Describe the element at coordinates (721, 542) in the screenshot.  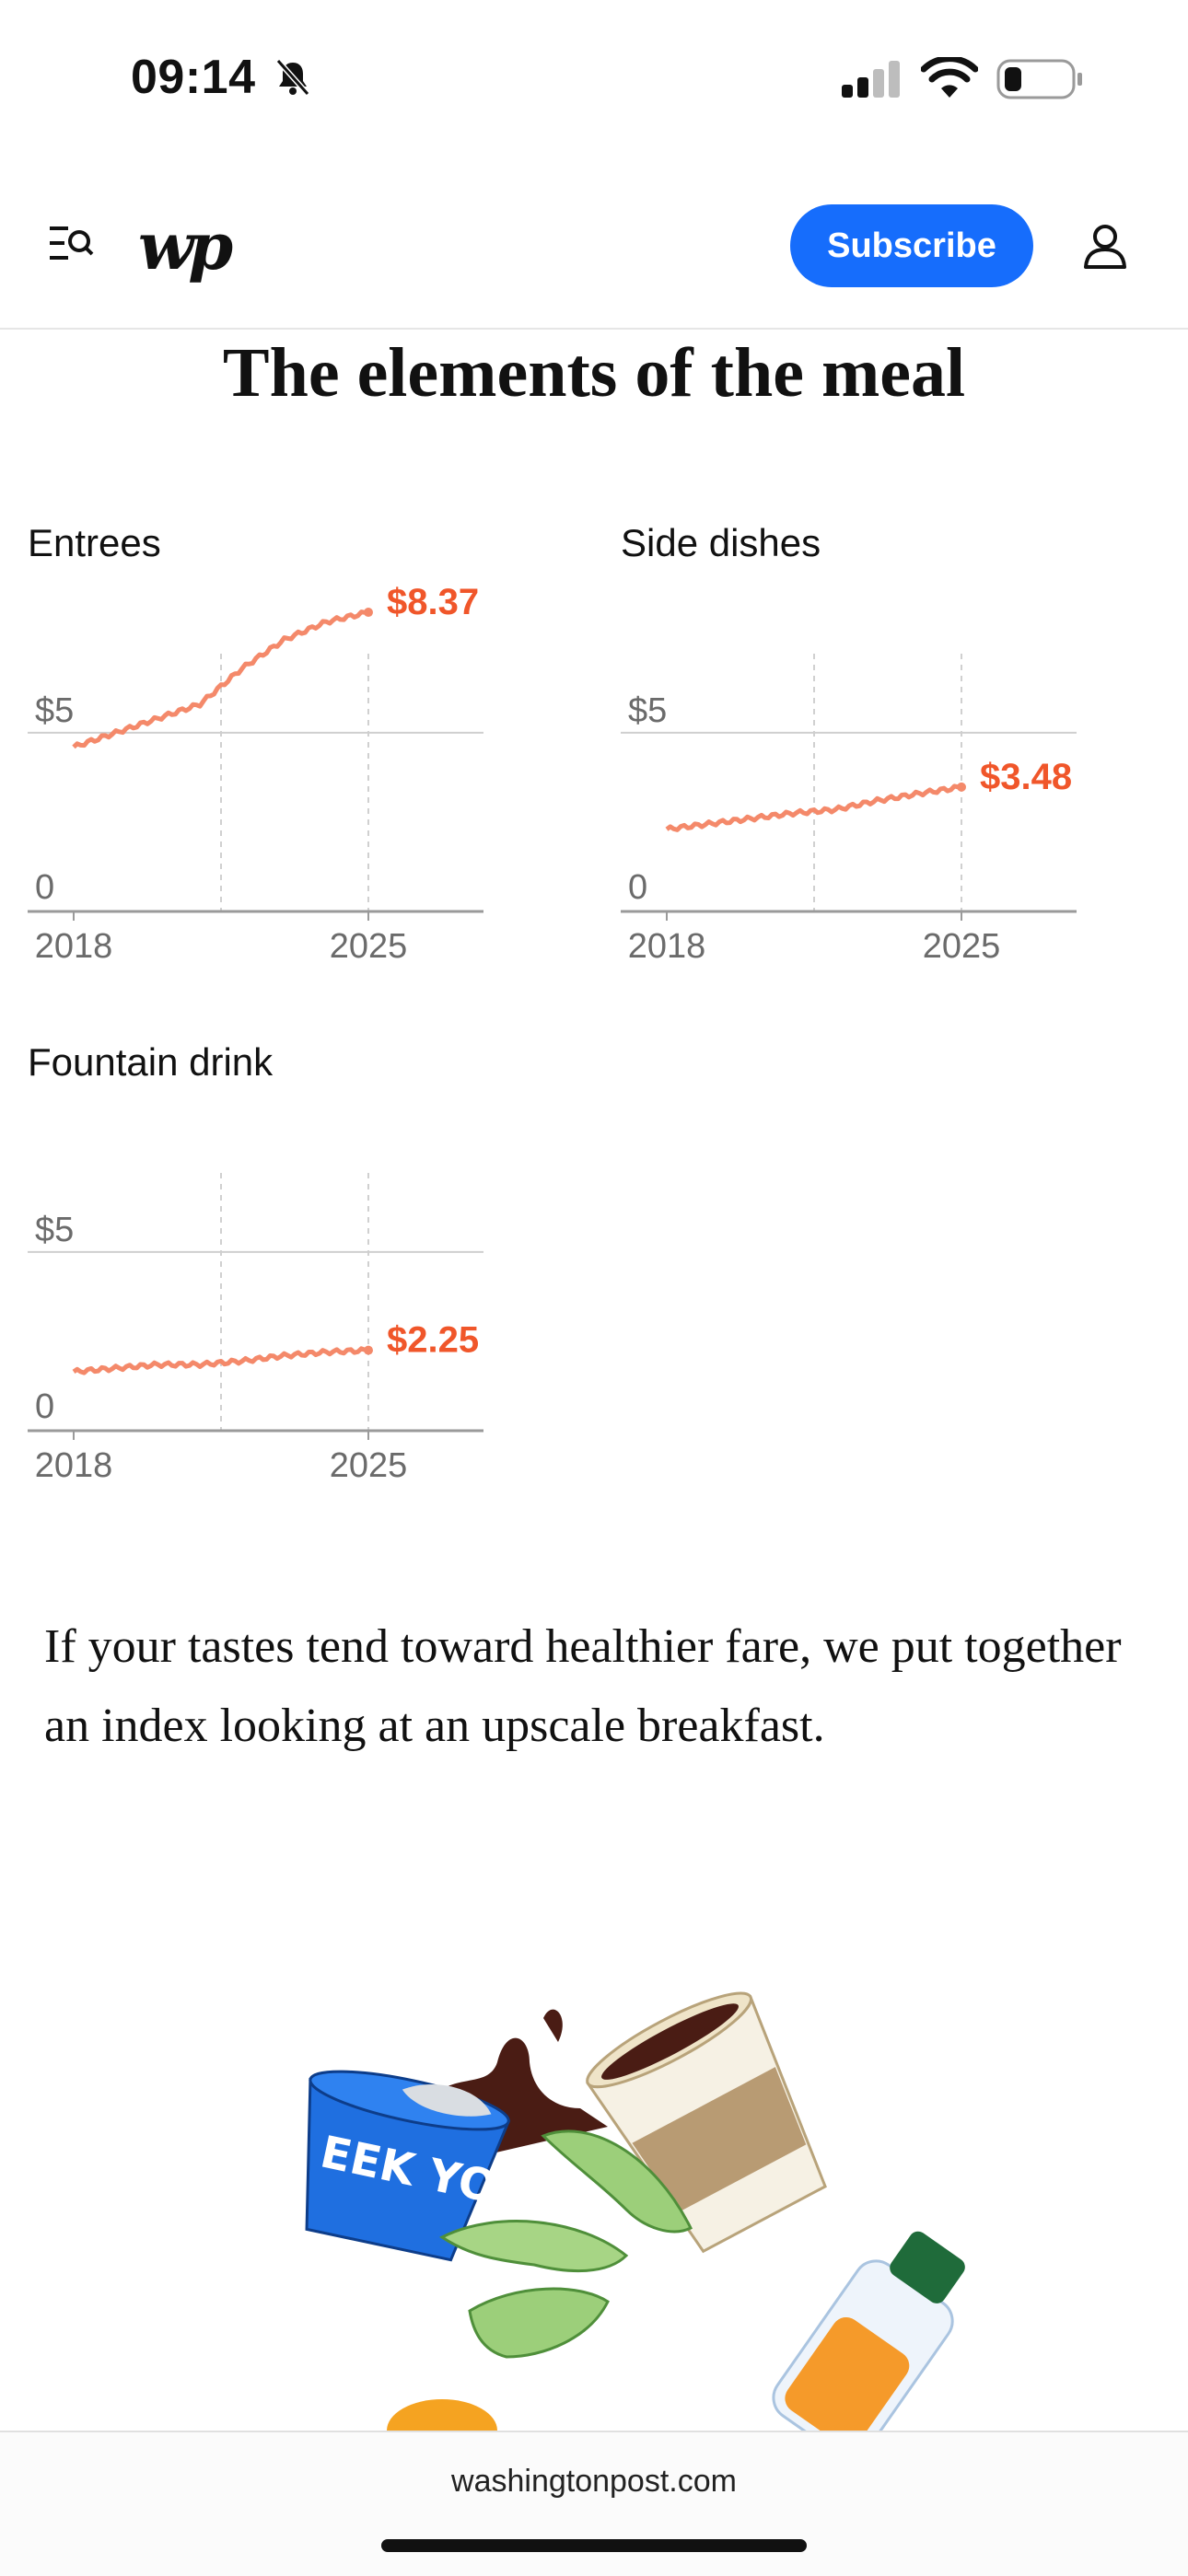
I see `chart-title-side-dishes: Side dishes` at that location.